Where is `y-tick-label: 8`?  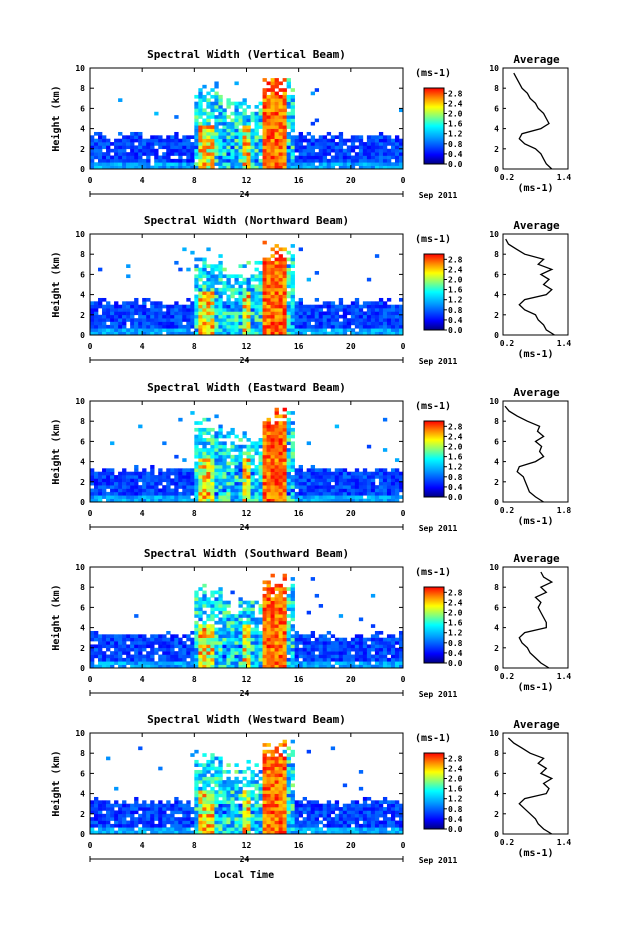 y-tick-label: 8 is located at coordinates (82, 88).